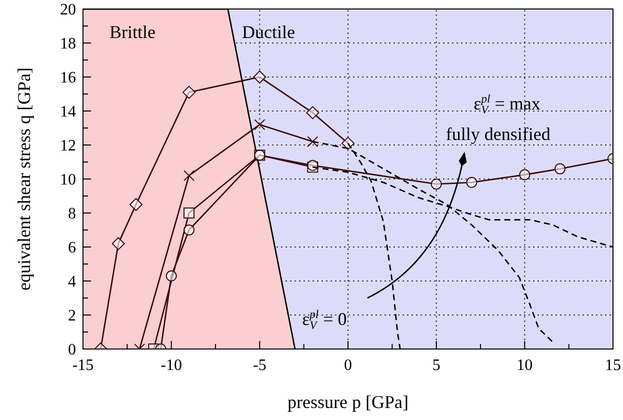 Image resolution: width=623 pixels, height=420 pixels. Describe the element at coordinates (24, 179) in the screenshot. I see `y-axis-title: equivalent shear stress q [GPa]` at that location.